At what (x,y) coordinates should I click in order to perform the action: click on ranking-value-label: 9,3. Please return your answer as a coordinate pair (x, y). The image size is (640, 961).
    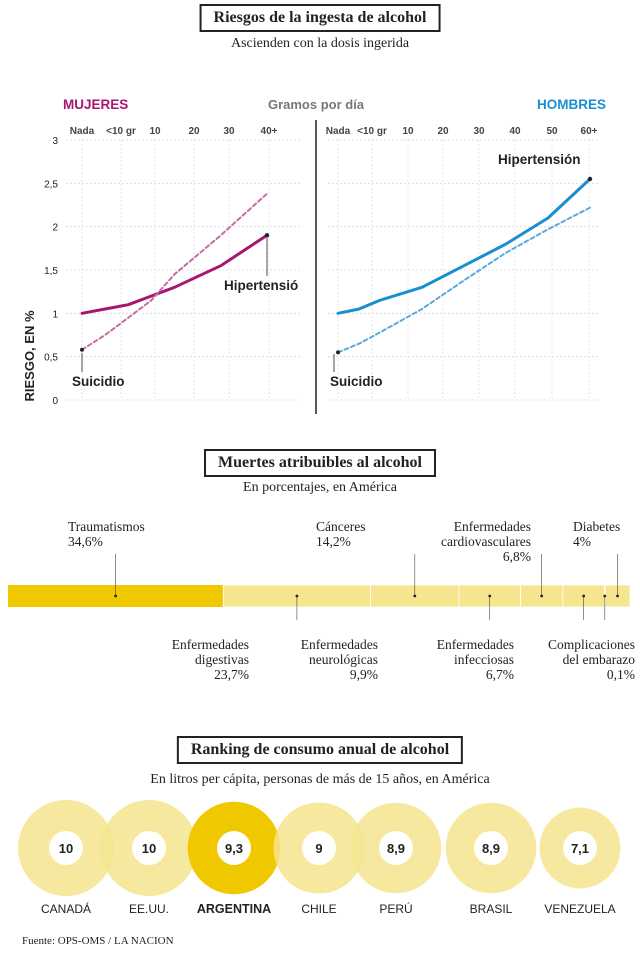
    Looking at the image, I should click on (234, 848).